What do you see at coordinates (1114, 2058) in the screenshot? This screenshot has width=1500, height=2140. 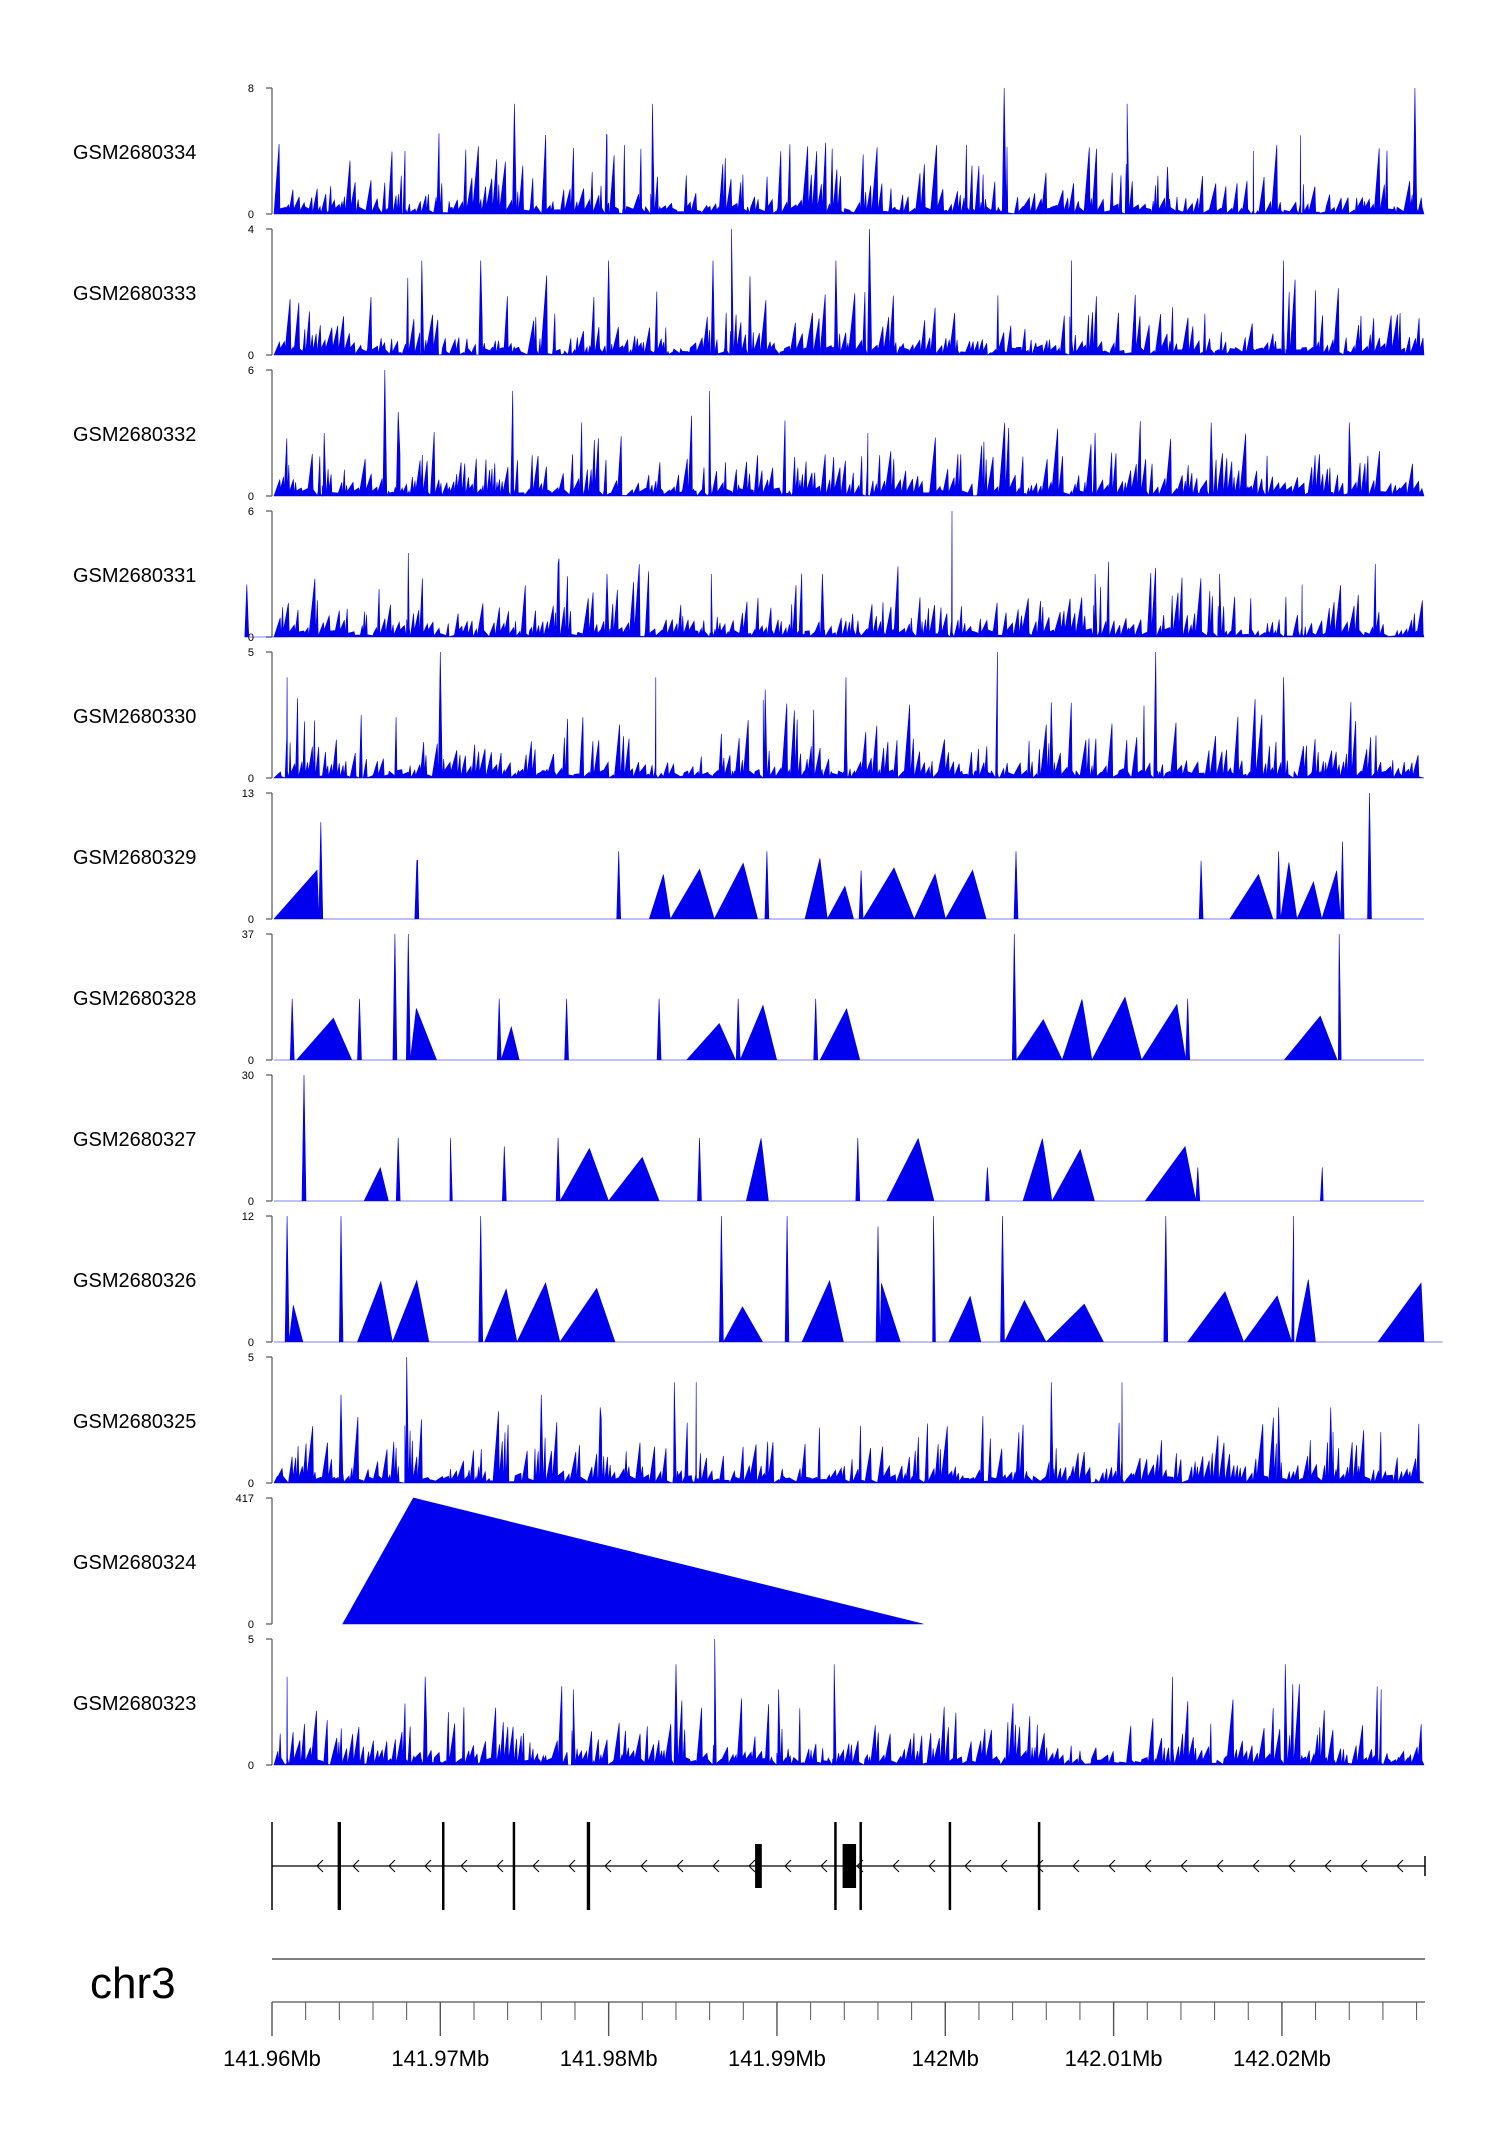 I see `x-tick-label: 142.01Mb` at bounding box center [1114, 2058].